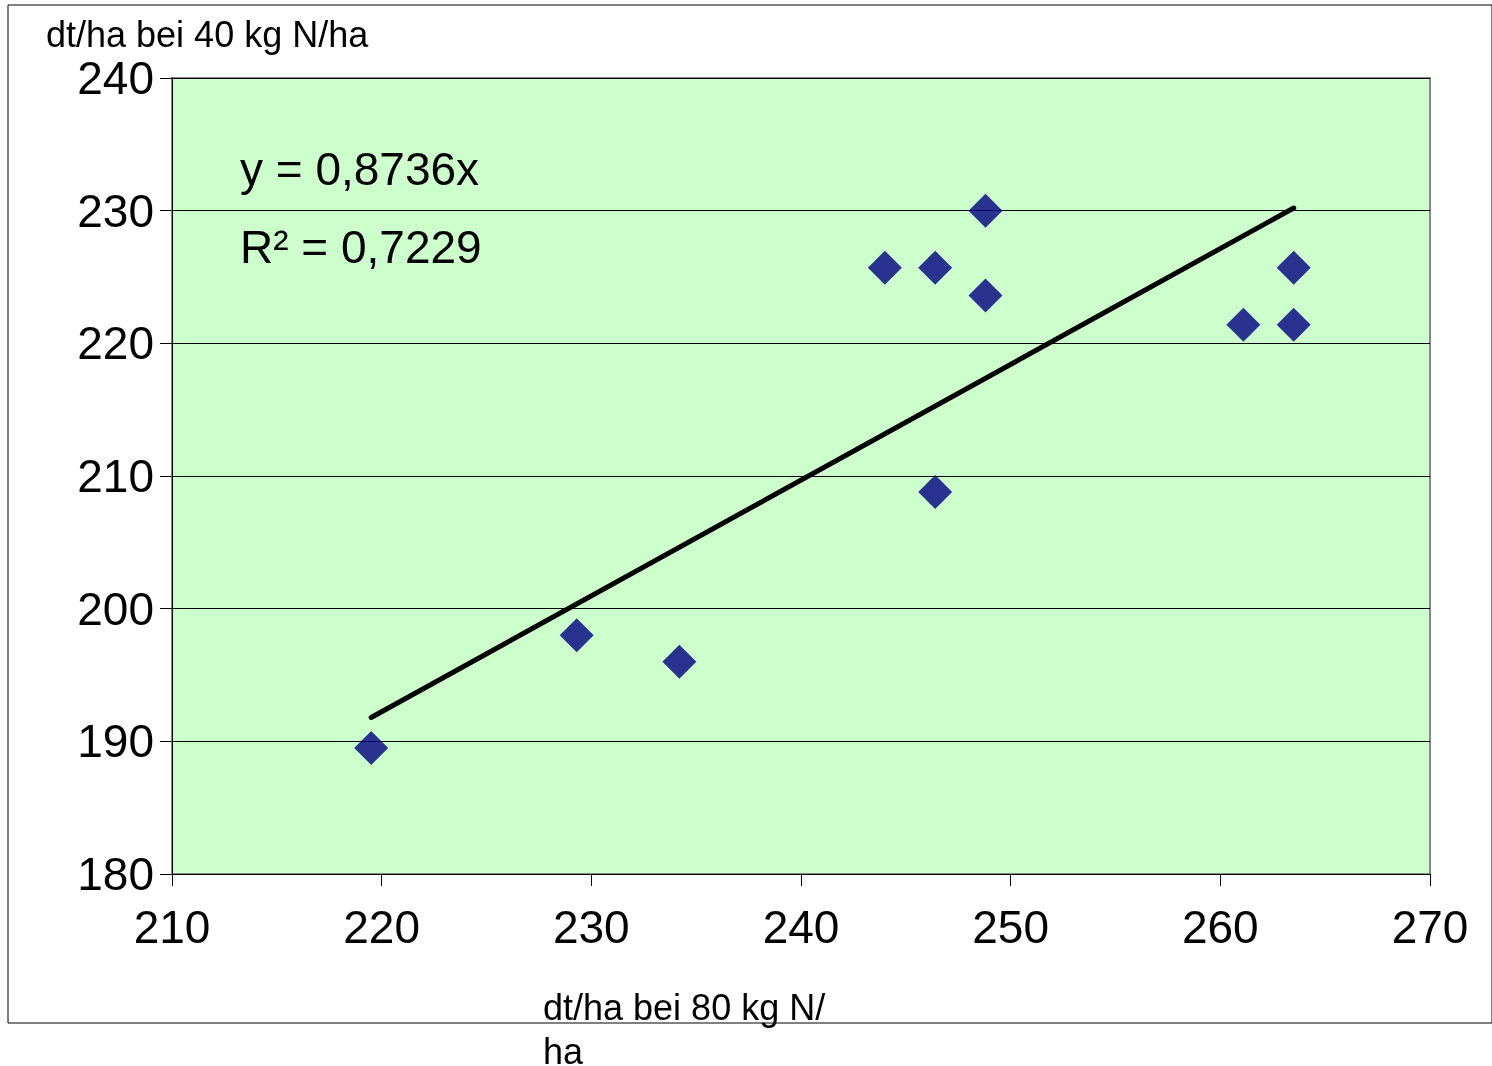 The image size is (1492, 1066). I want to click on x-axis-title: dt/ha bei 80 kg N/ha, so click(684, 1026).